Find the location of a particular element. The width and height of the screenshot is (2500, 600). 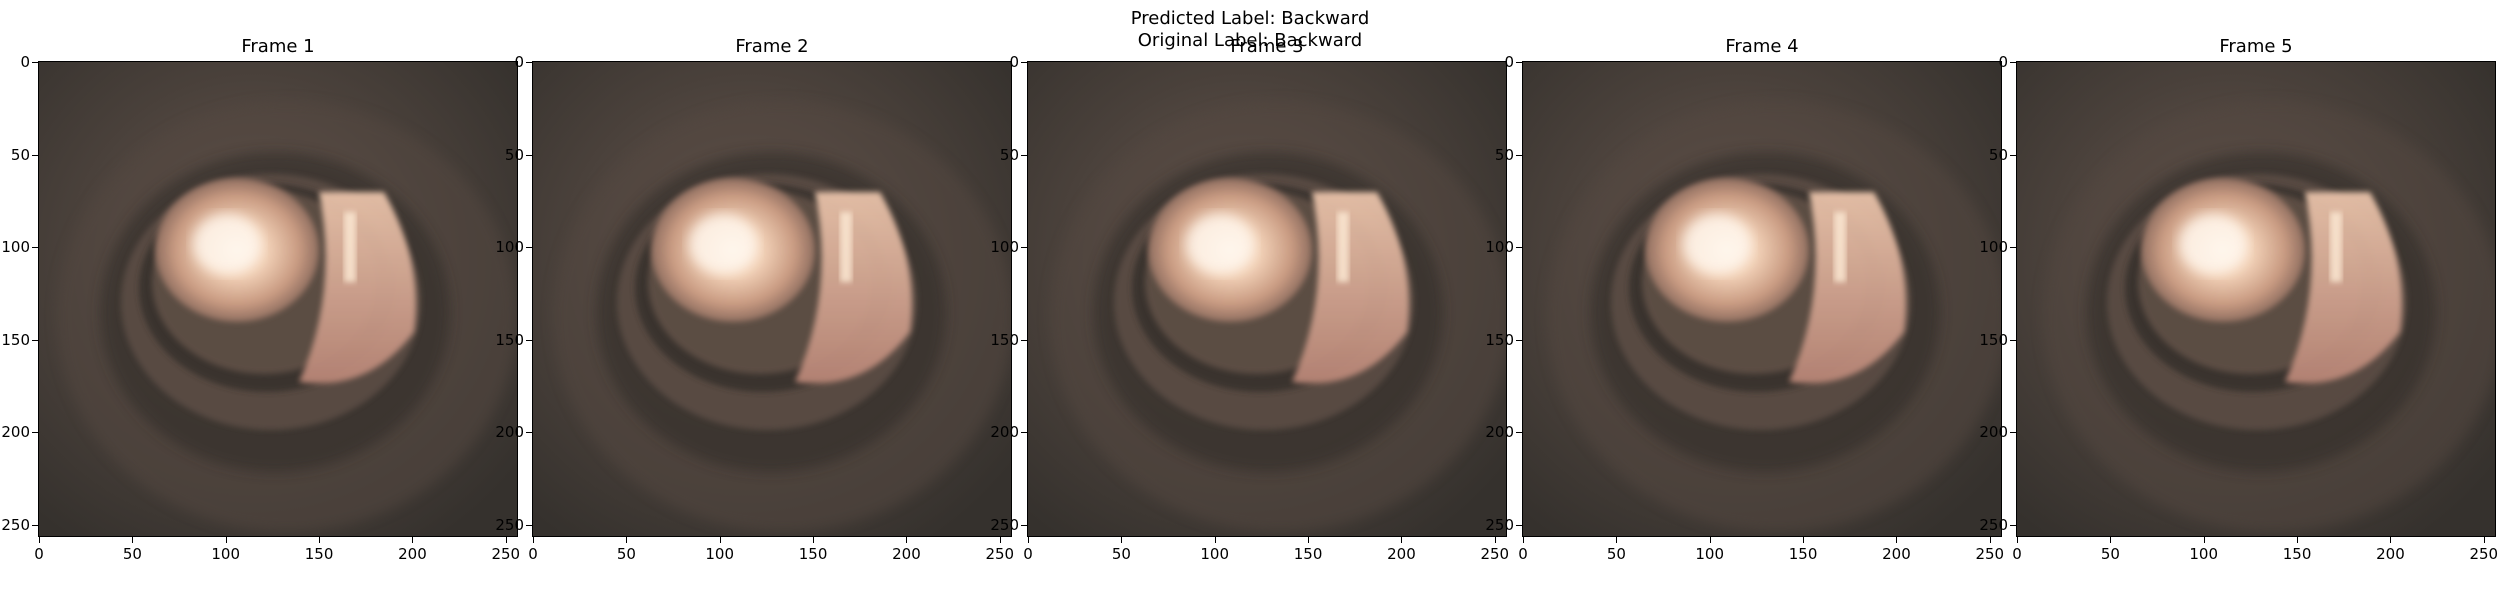

frame-title: Frame 1 is located at coordinates (278, 46).